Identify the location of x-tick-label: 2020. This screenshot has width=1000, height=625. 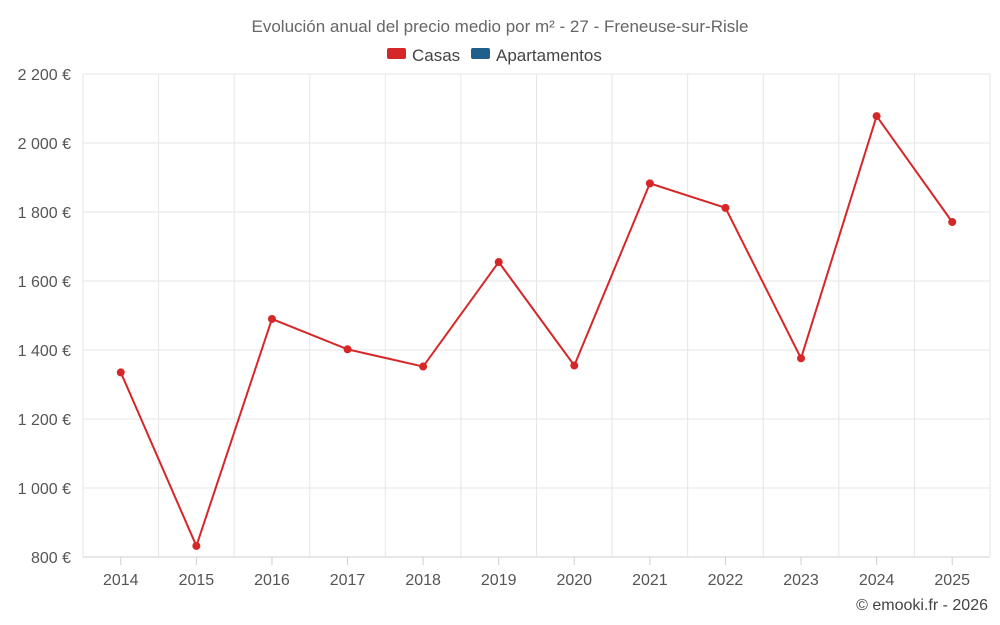
(574, 580).